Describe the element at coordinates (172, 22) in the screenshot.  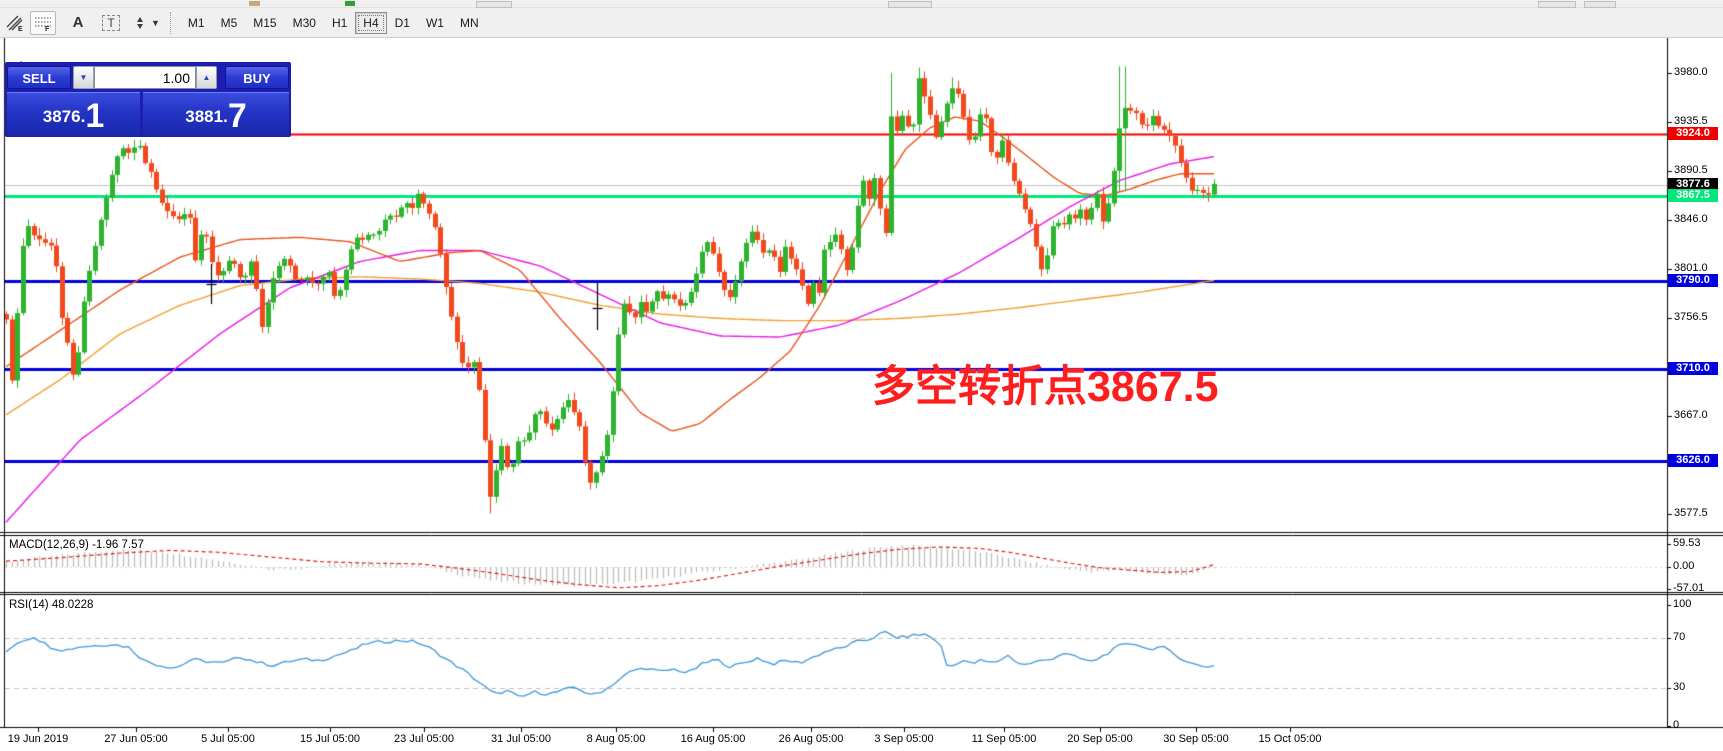
I see `toolbar-separator` at that location.